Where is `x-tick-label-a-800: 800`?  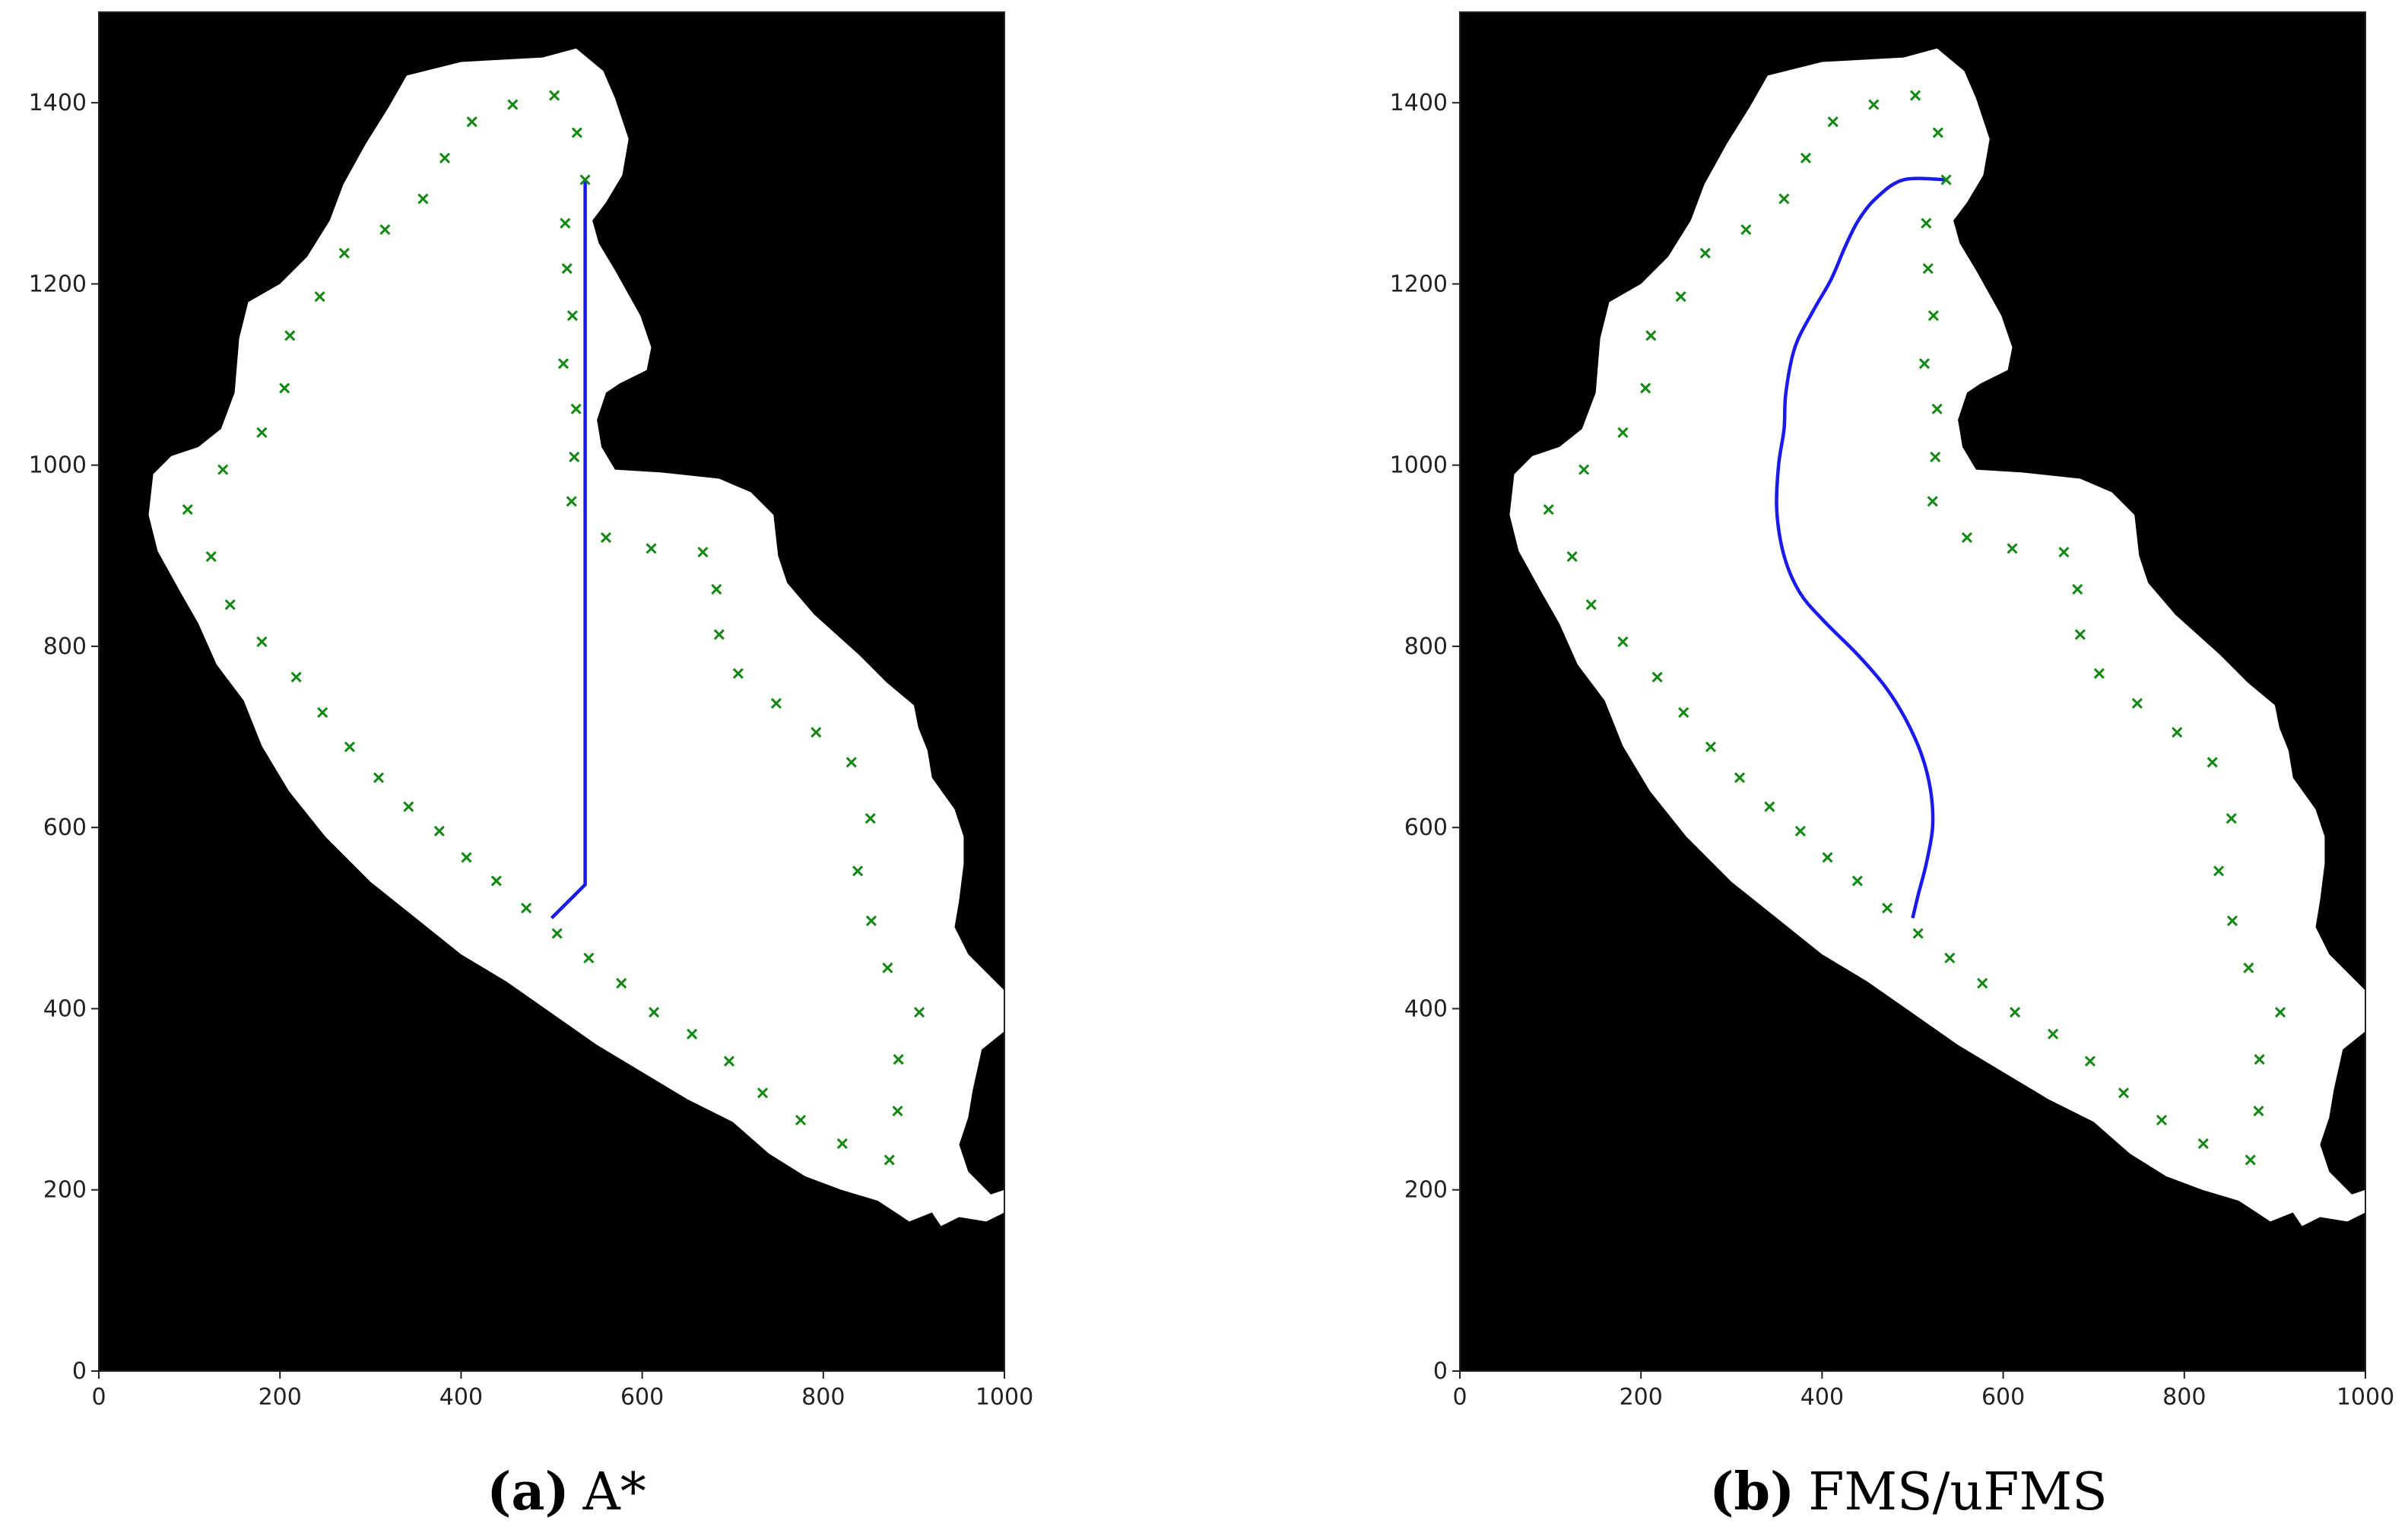 x-tick-label-a-800: 800 is located at coordinates (823, 1397).